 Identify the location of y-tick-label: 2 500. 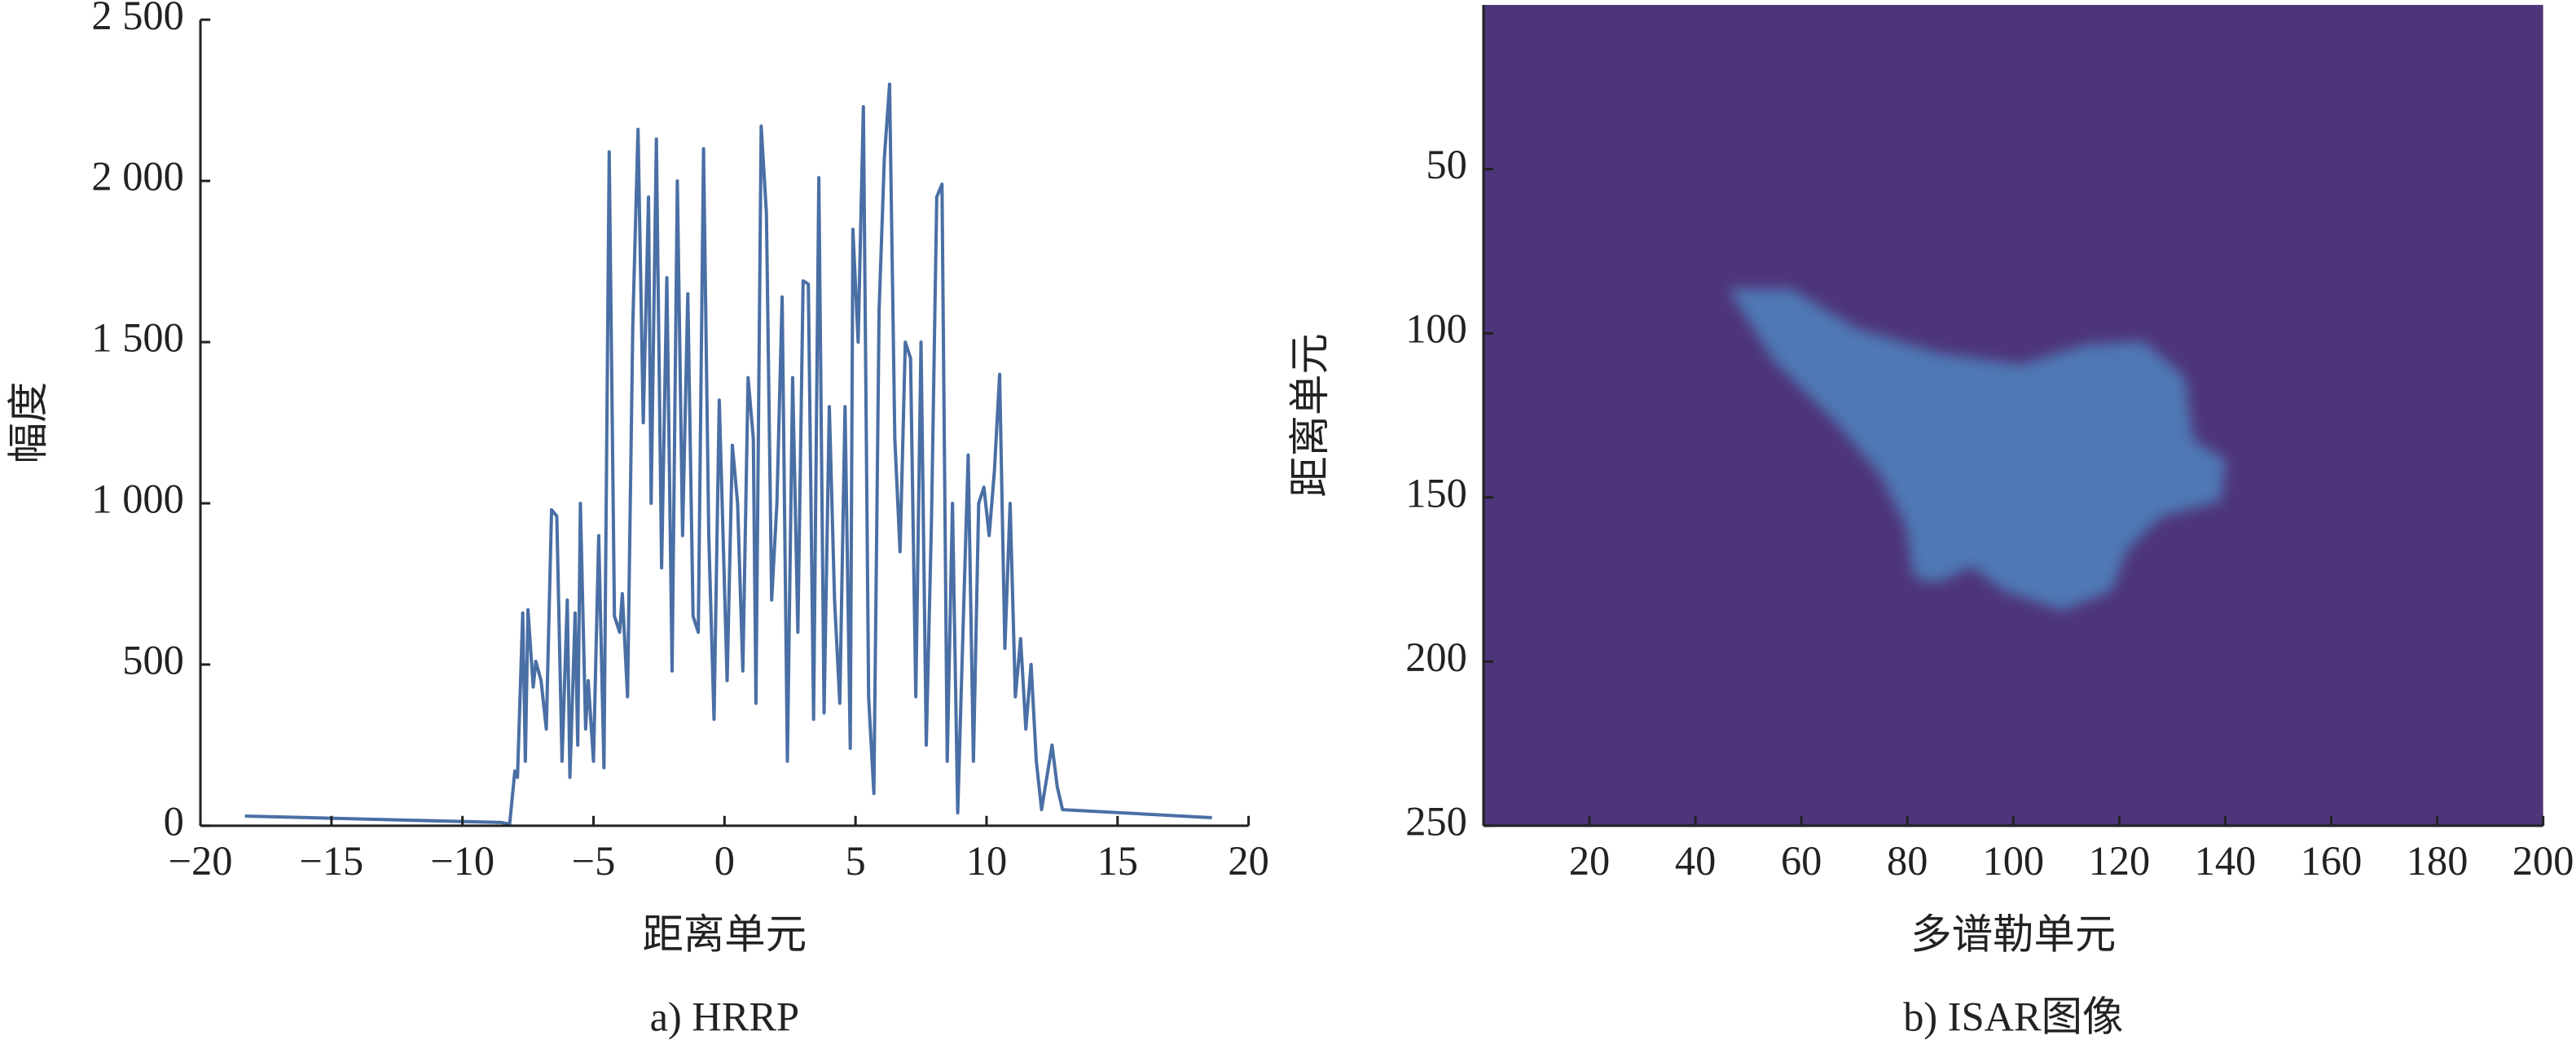
(137, 19).